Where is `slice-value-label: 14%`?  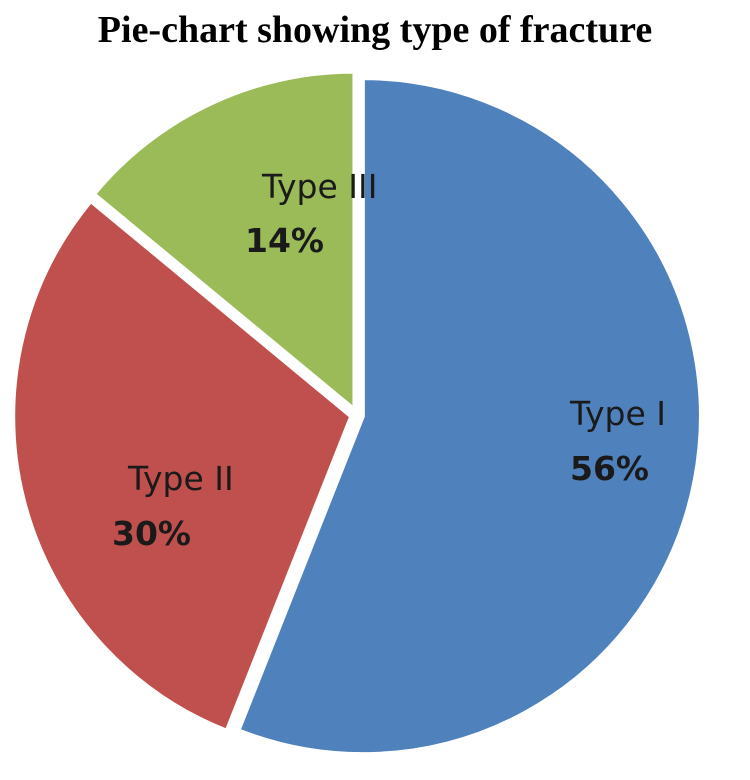 slice-value-label: 14% is located at coordinates (284, 240).